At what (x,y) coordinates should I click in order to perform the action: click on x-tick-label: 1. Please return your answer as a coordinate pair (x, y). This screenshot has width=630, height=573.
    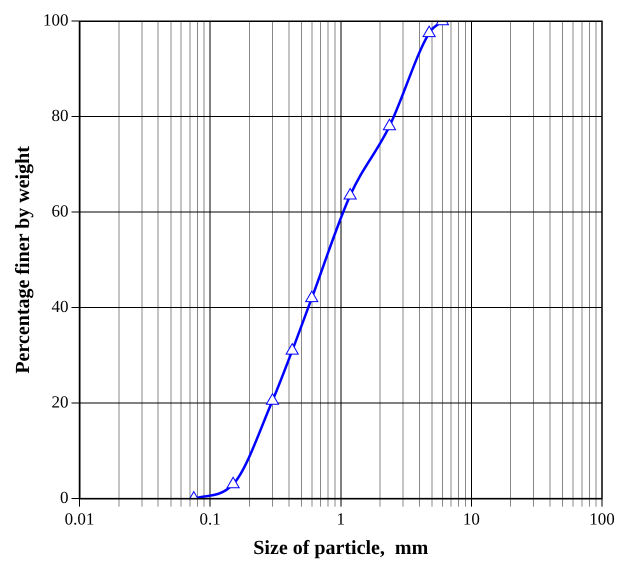
    Looking at the image, I should click on (340, 518).